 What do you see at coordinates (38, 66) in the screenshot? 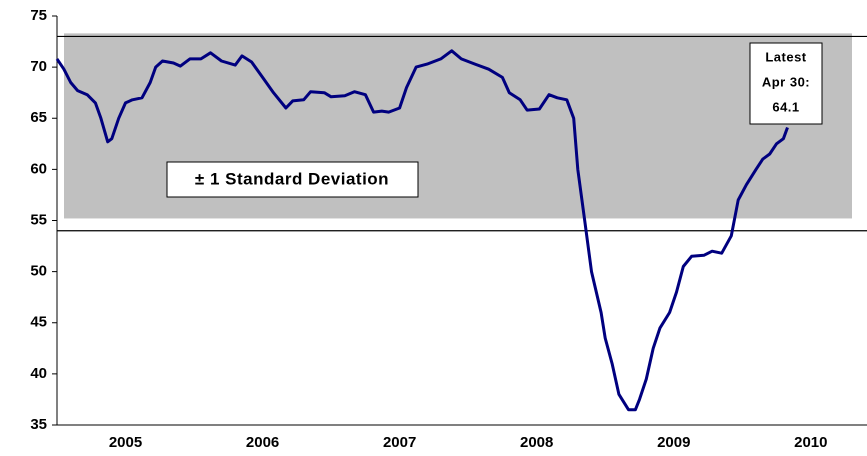
I see `y-tick-label: 70` at bounding box center [38, 66].